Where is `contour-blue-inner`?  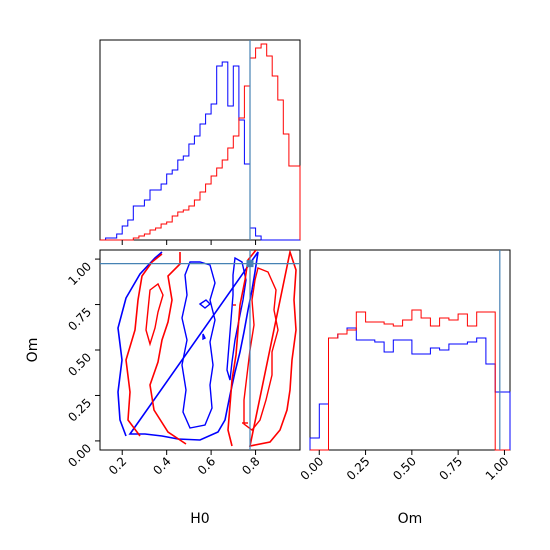 contour-blue-inner is located at coordinates (198, 345).